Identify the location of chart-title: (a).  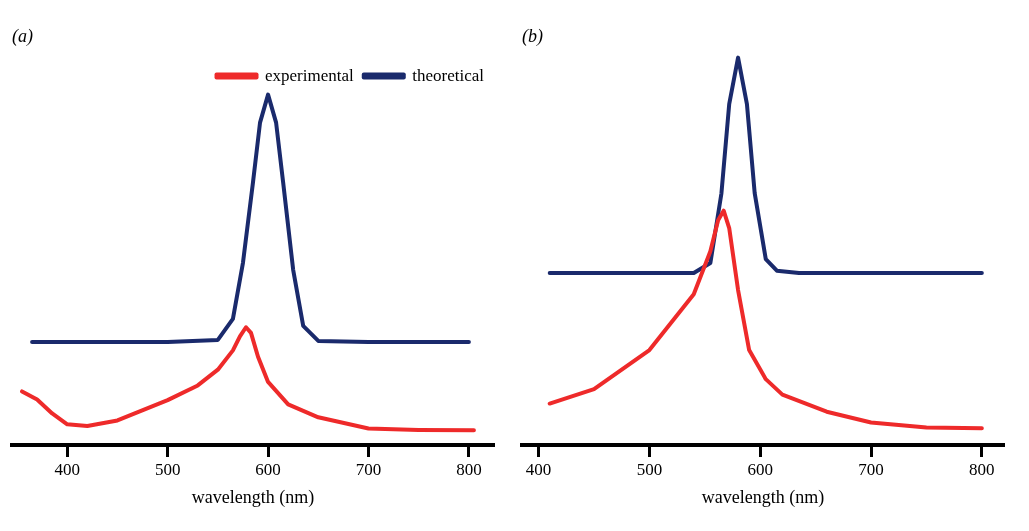
(22, 36).